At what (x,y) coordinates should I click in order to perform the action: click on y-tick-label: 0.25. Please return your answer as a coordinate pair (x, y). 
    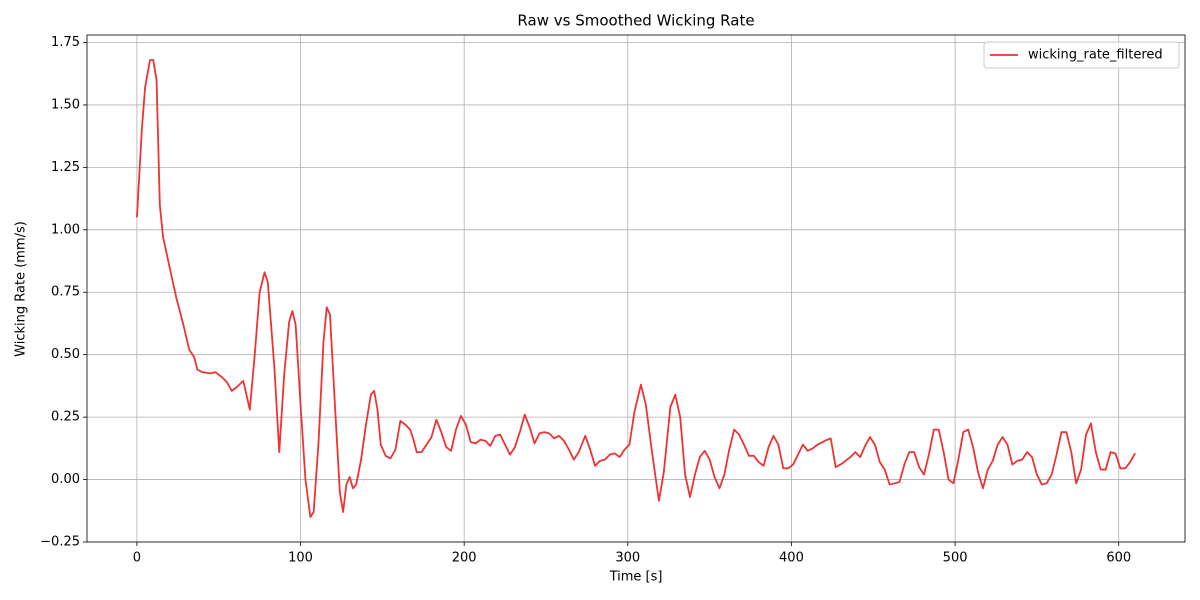
    Looking at the image, I should click on (65, 417).